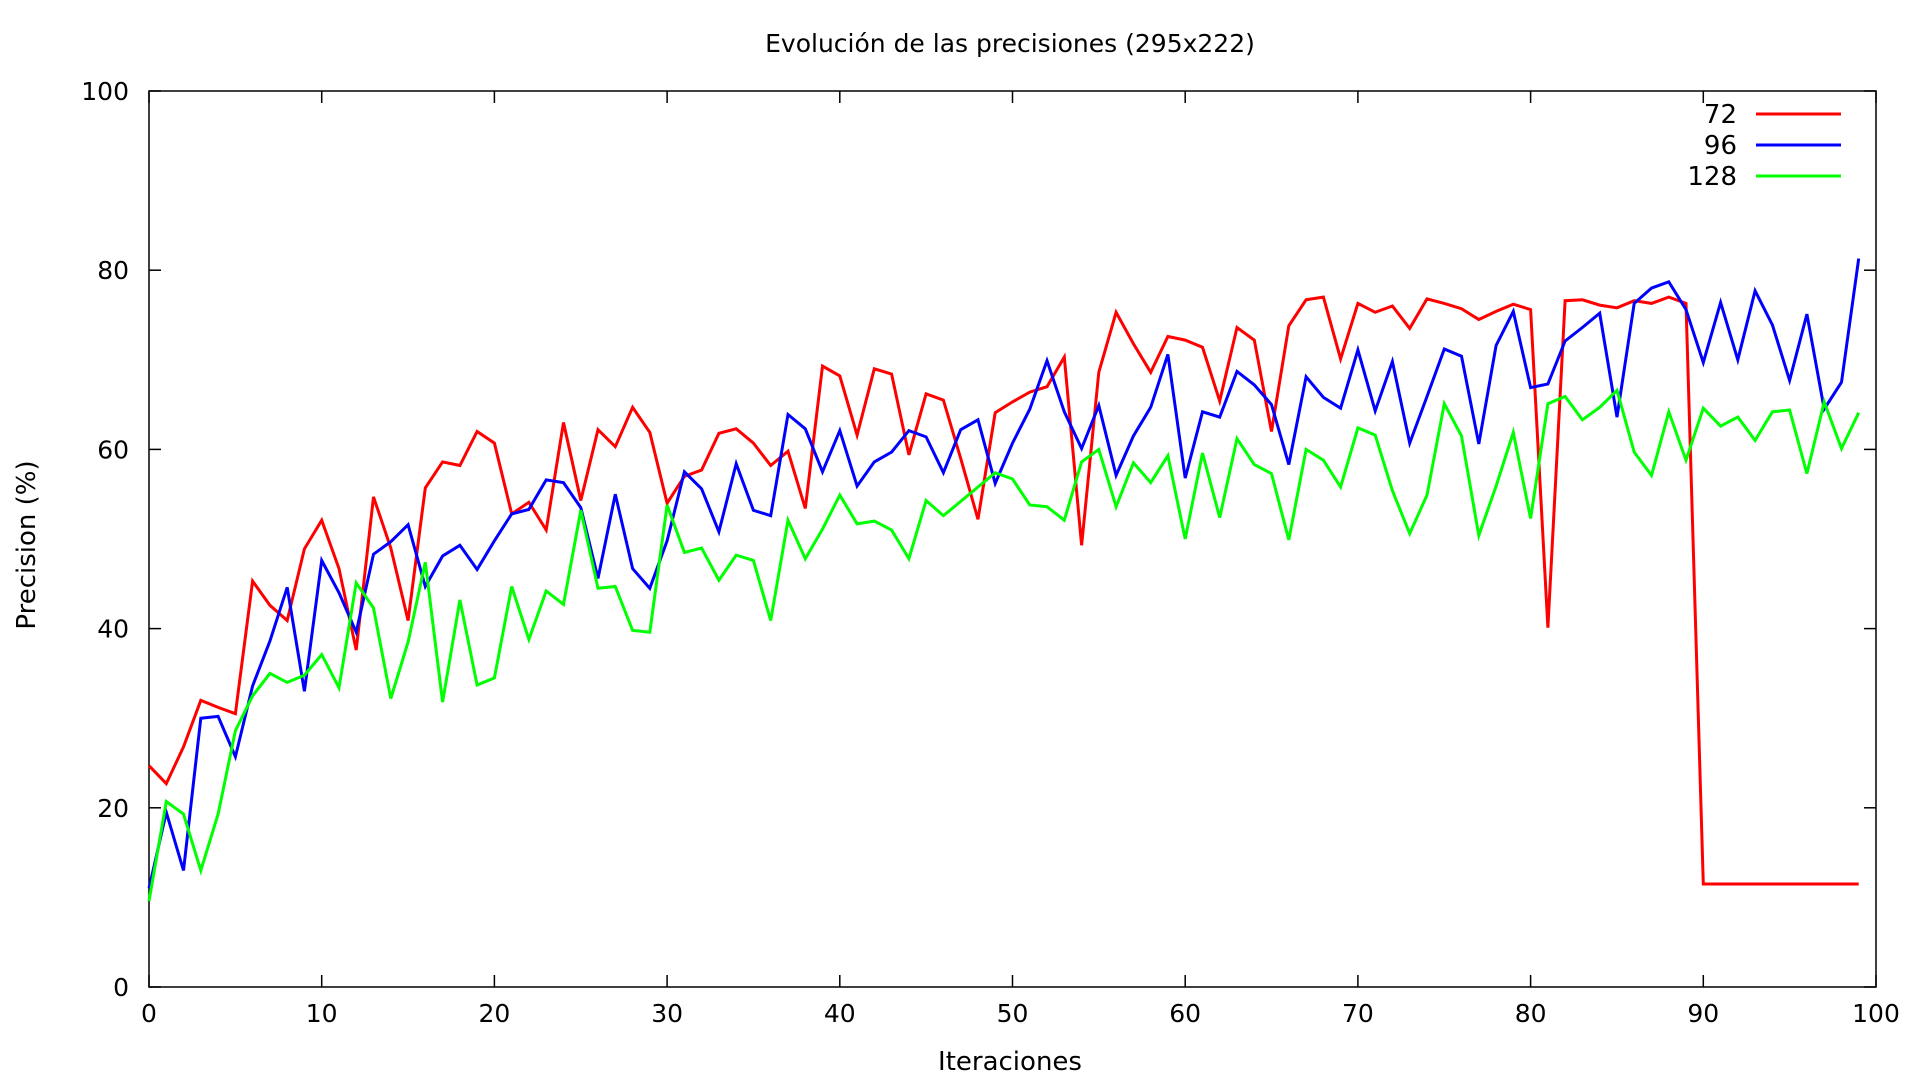  I want to click on y-tick-label: 80, so click(113, 270).